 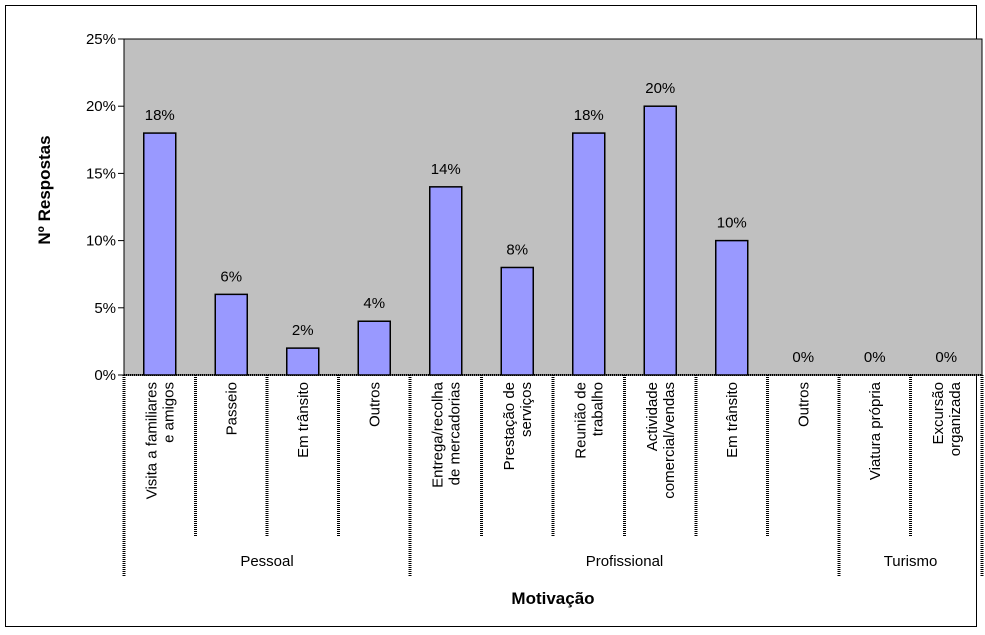 What do you see at coordinates (446, 169) in the screenshot?
I see `data-label: 14%` at bounding box center [446, 169].